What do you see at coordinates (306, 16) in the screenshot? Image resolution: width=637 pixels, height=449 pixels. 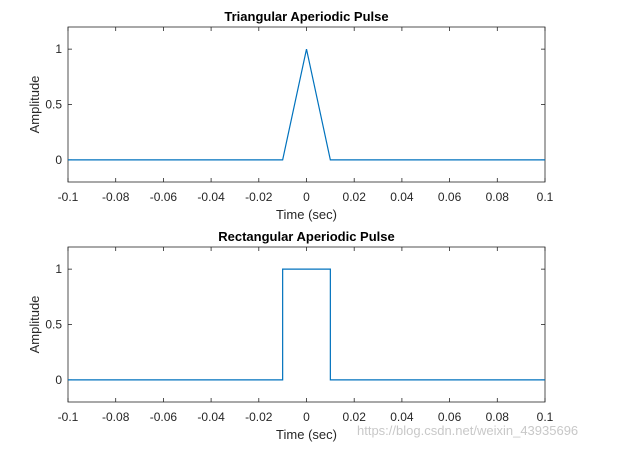 I see `chart-title: Triangular Aperiodic Pulse` at bounding box center [306, 16].